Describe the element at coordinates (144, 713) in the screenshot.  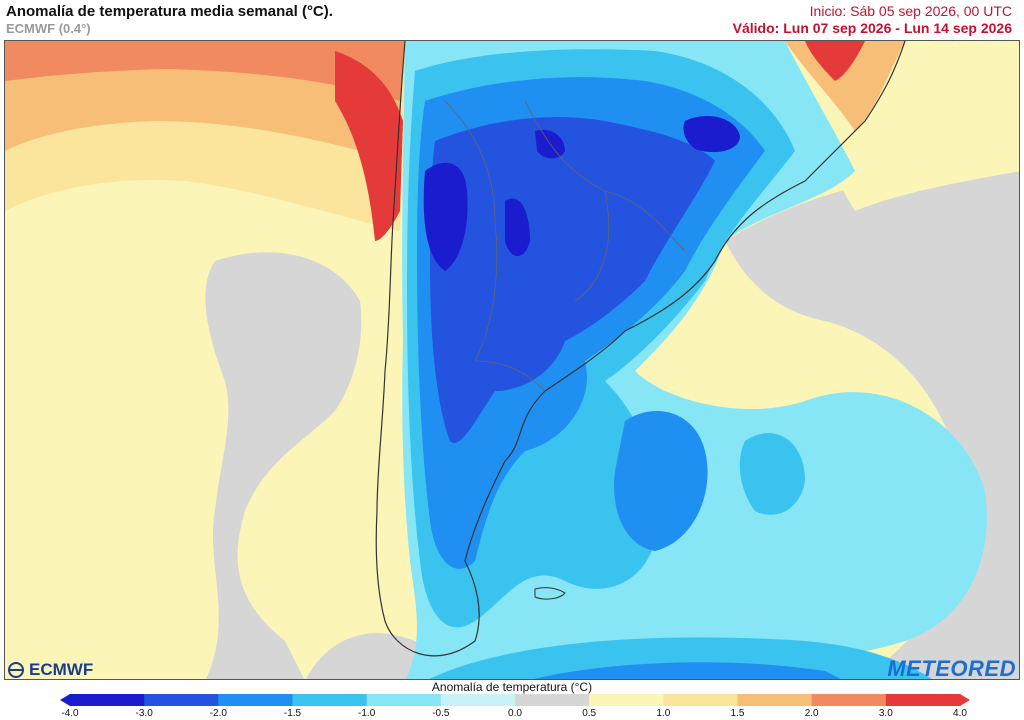
I see `colorbar-tick-label: -3.0` at that location.